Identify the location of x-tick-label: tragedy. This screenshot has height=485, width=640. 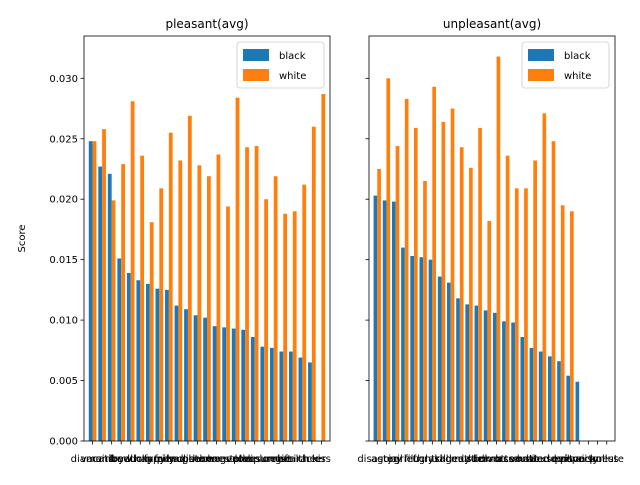
(450, 459).